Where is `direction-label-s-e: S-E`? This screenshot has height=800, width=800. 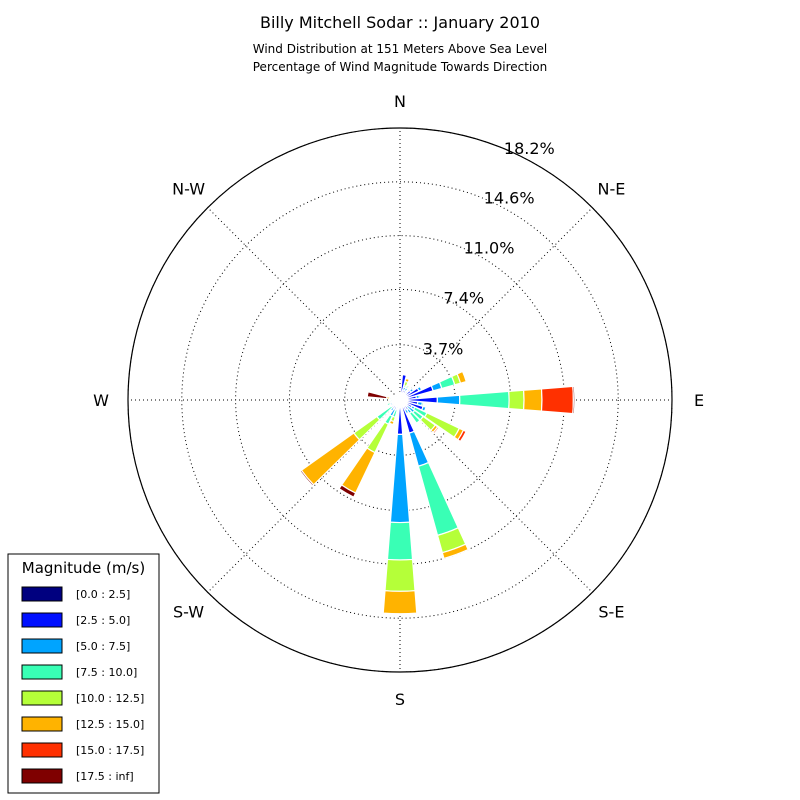 direction-label-s-e: S-E is located at coordinates (611, 611).